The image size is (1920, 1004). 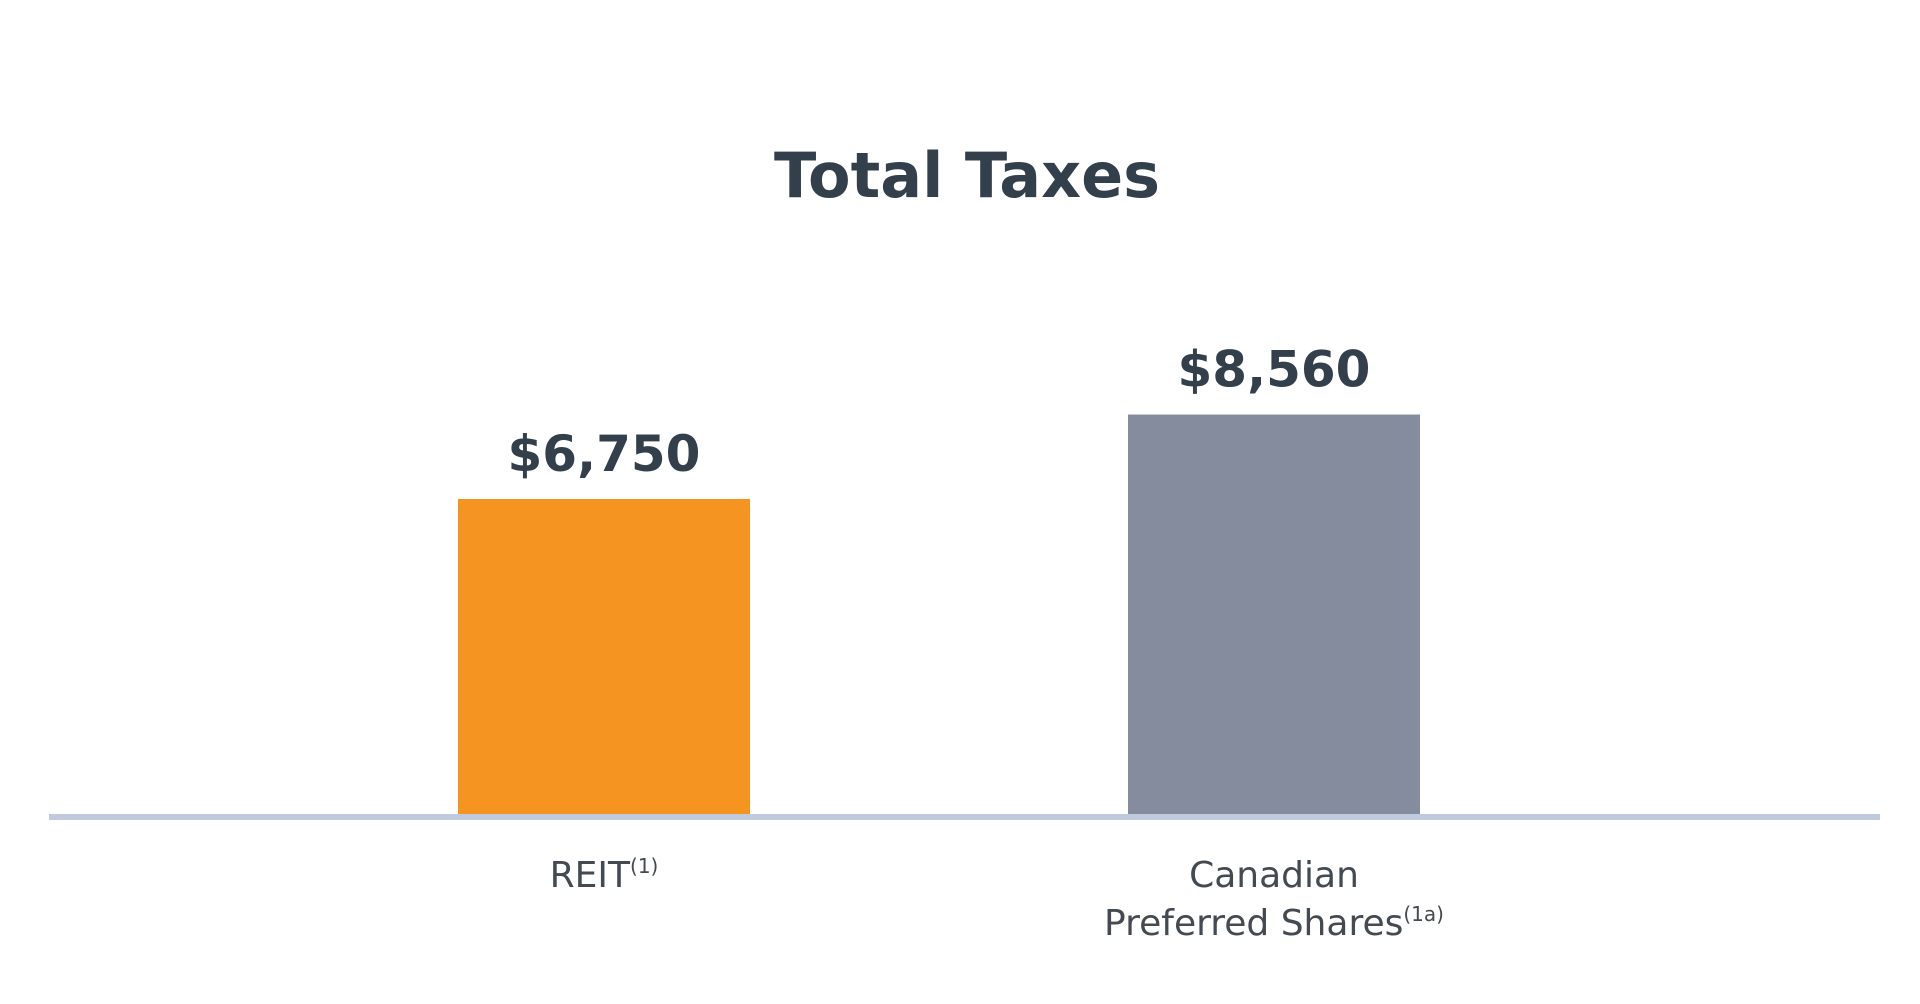 I want to click on category-label-2-line-2: Preferred Shares(1a), so click(x=1274, y=923).